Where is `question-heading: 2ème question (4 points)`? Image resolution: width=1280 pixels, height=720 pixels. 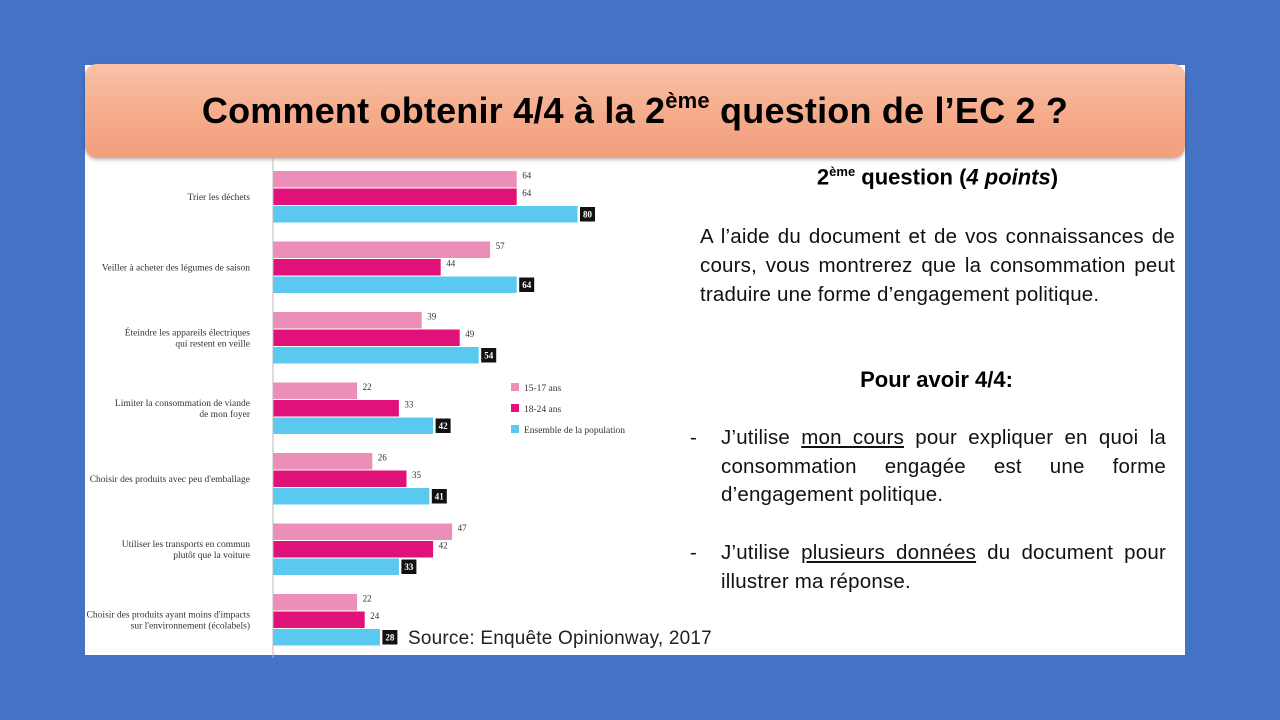
question-heading: 2ème question (4 points) is located at coordinates (937, 177).